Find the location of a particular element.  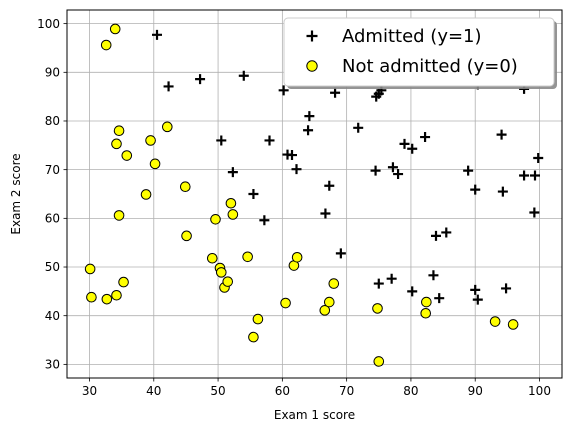

y-tick-label: 90 is located at coordinates (52, 73).